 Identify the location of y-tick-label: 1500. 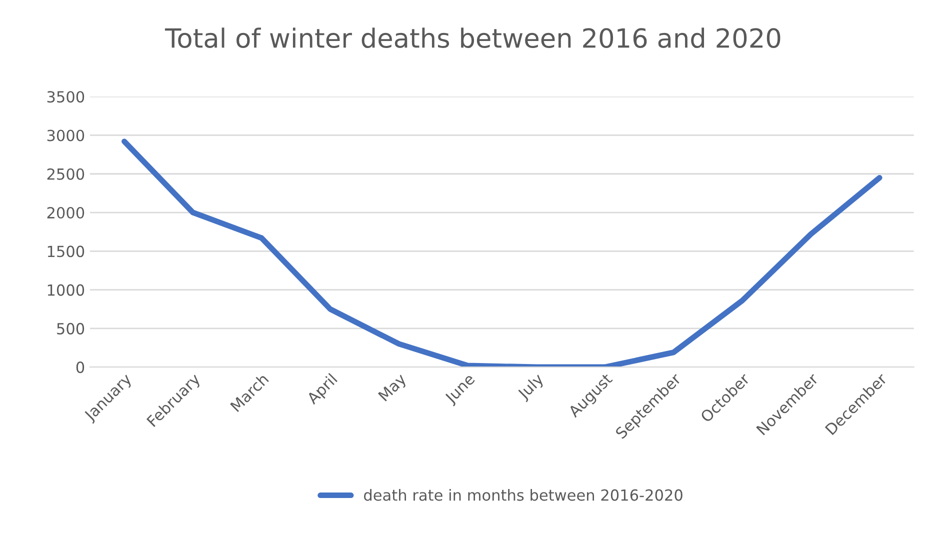
(66, 252).